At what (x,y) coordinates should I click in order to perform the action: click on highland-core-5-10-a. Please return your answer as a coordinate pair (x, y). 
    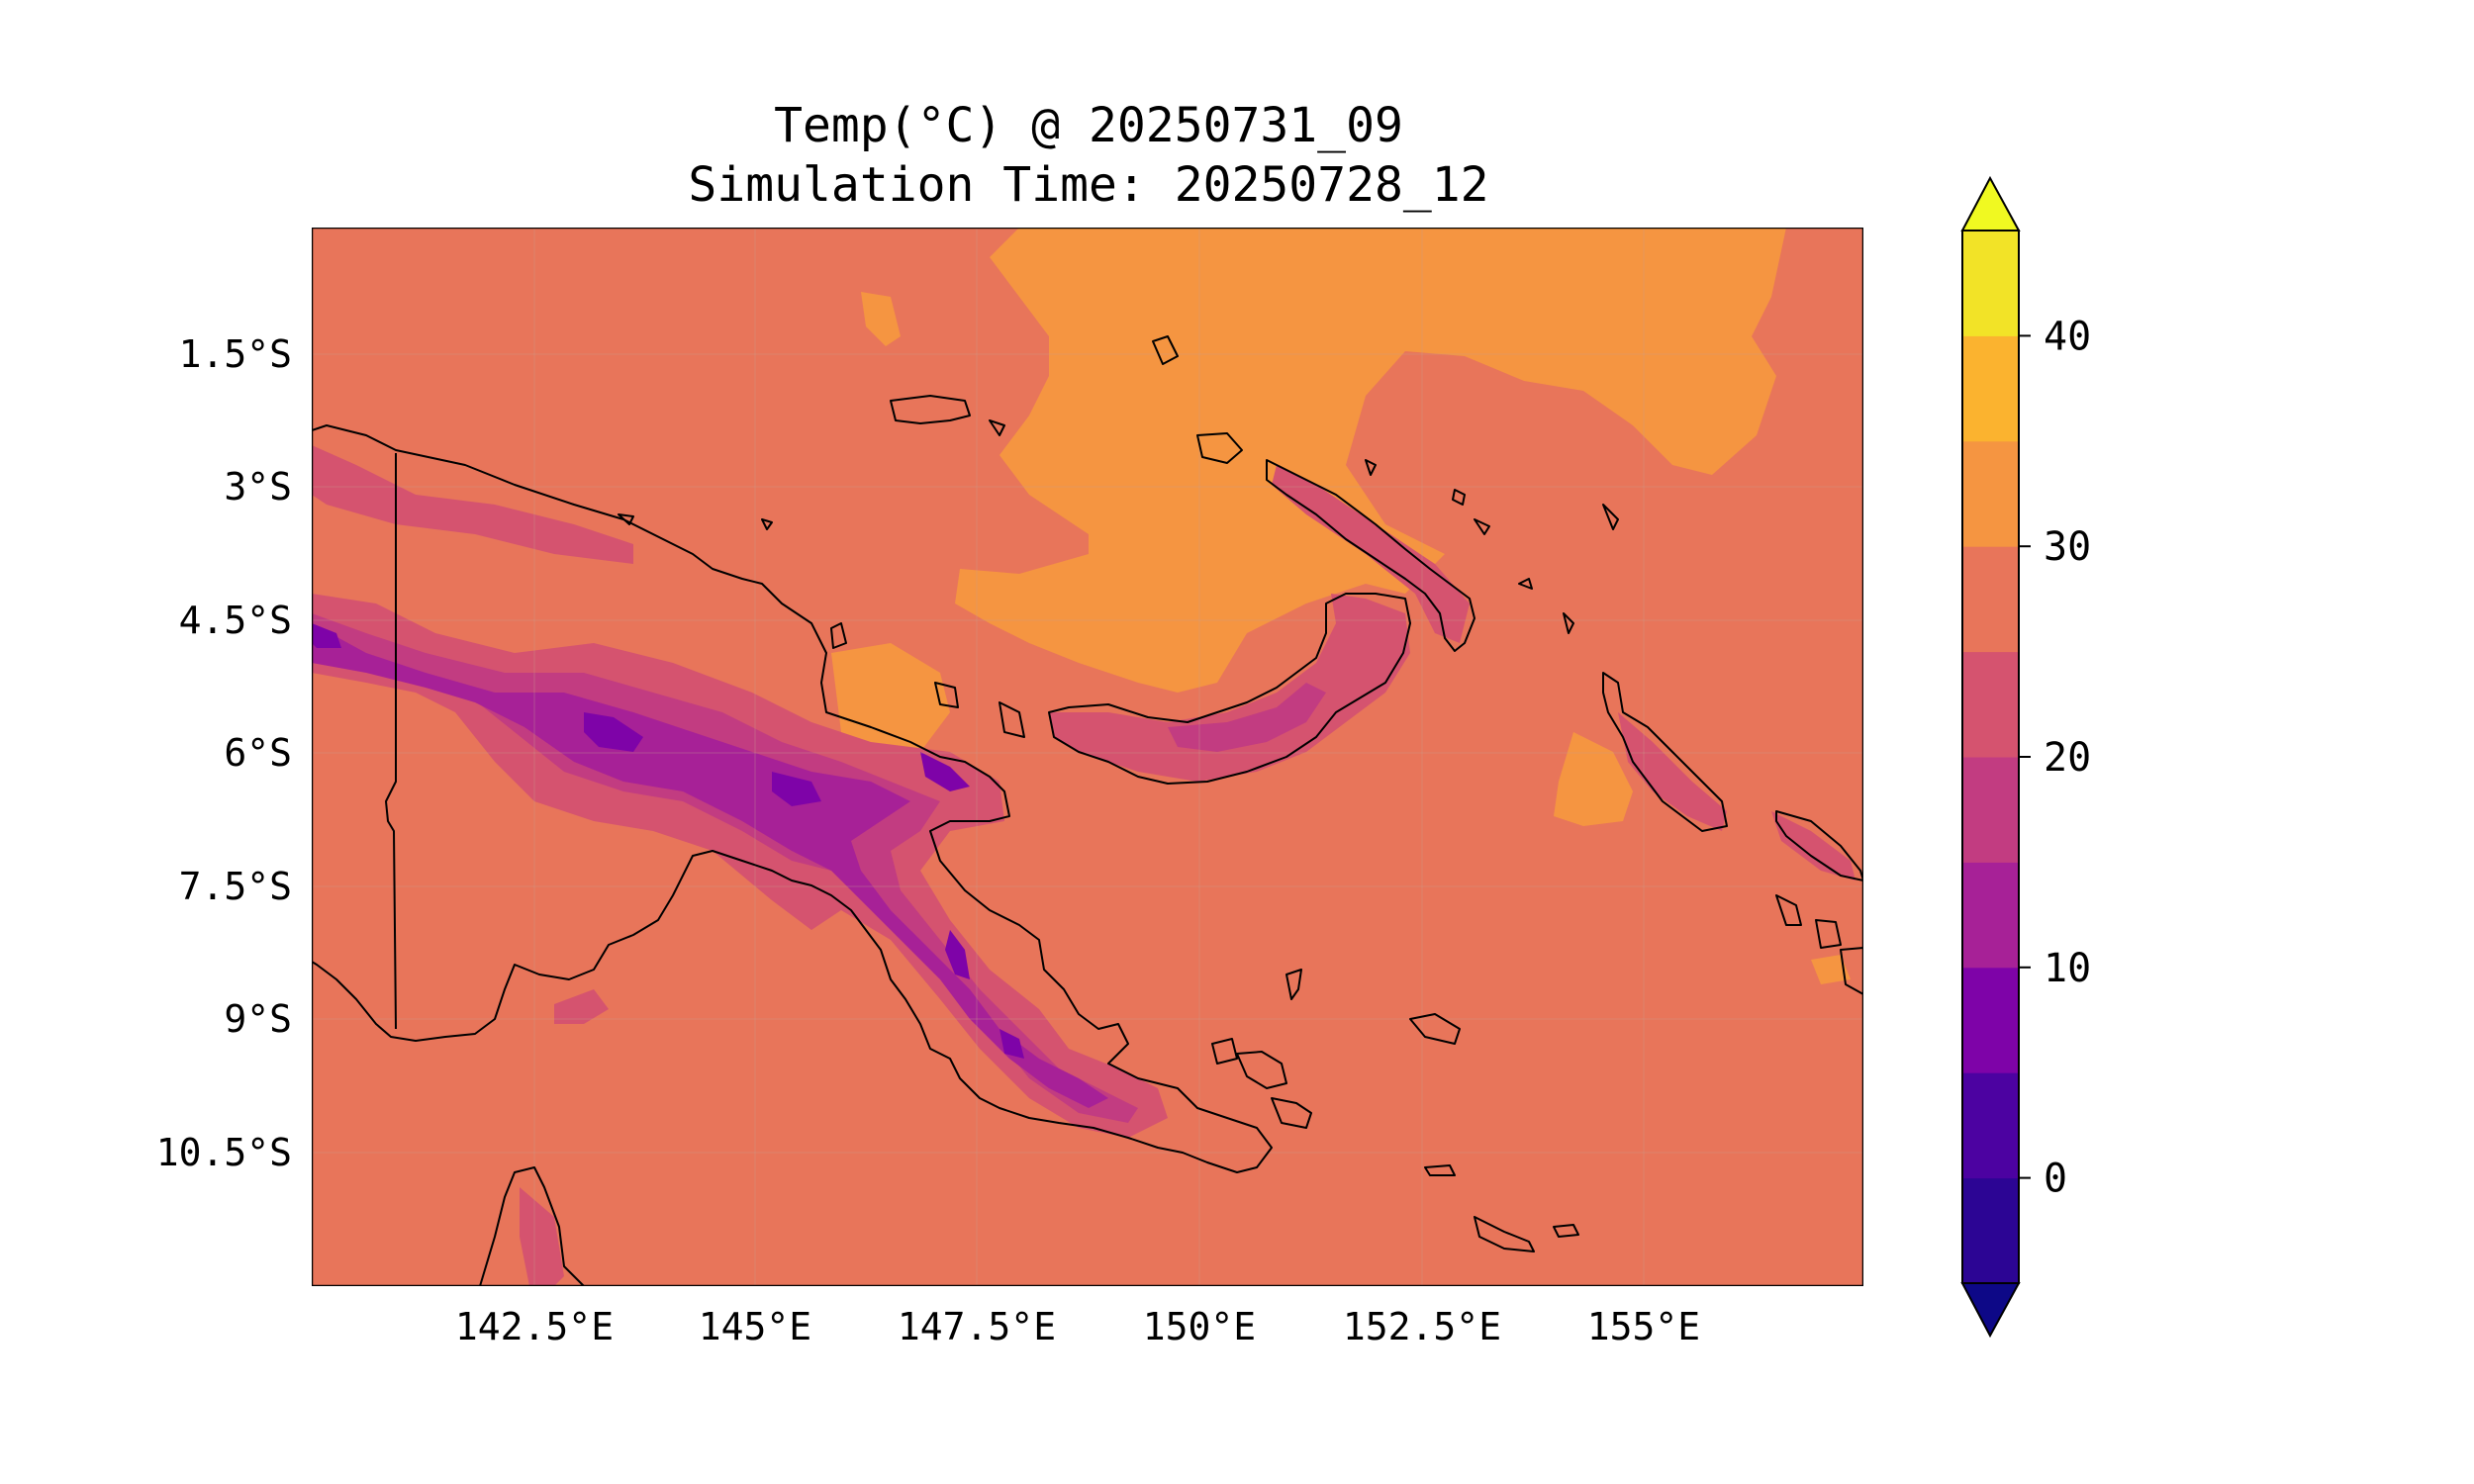
    Looking at the image, I should click on (327, 635).